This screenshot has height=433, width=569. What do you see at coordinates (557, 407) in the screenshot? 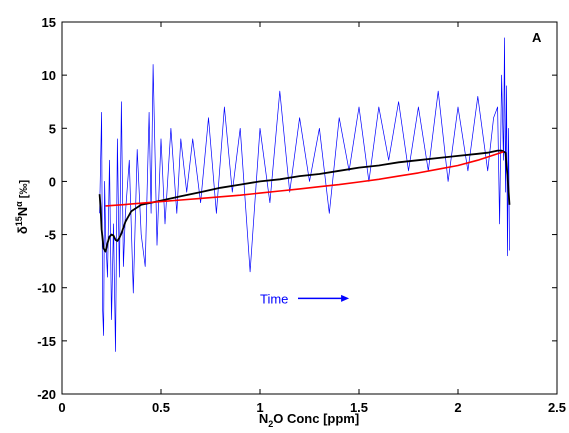
I see `x-tick-label: 2.5` at bounding box center [557, 407].